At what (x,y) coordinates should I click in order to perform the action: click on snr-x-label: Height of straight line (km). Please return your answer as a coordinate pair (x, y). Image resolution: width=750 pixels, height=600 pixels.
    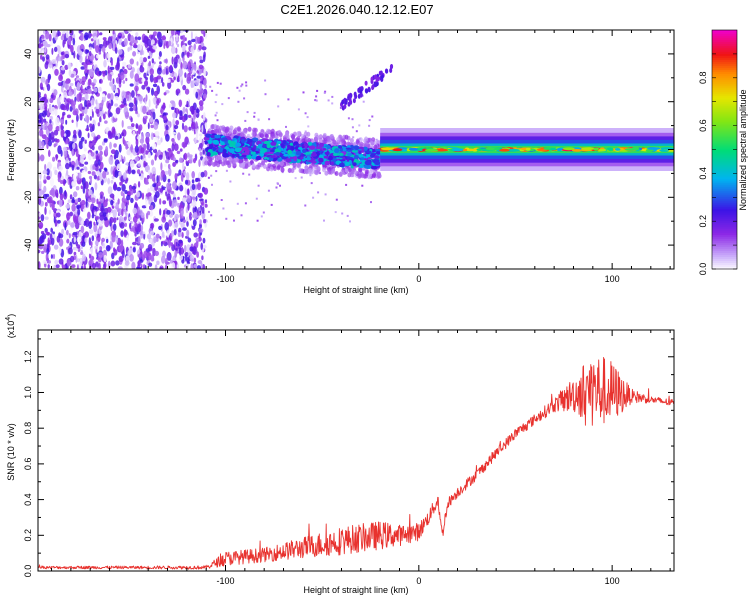
    Looking at the image, I should click on (355, 590).